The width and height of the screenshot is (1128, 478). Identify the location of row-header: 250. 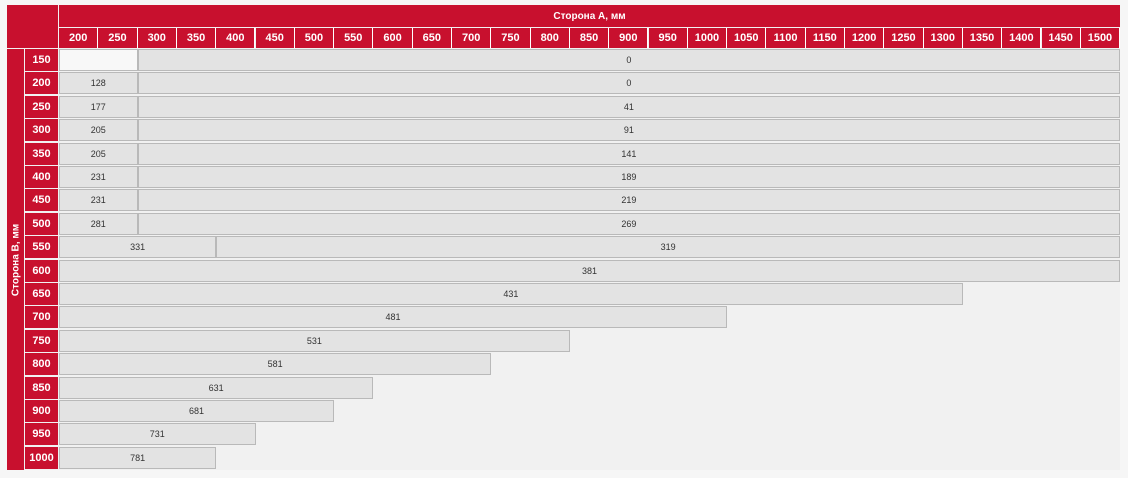
(41, 106).